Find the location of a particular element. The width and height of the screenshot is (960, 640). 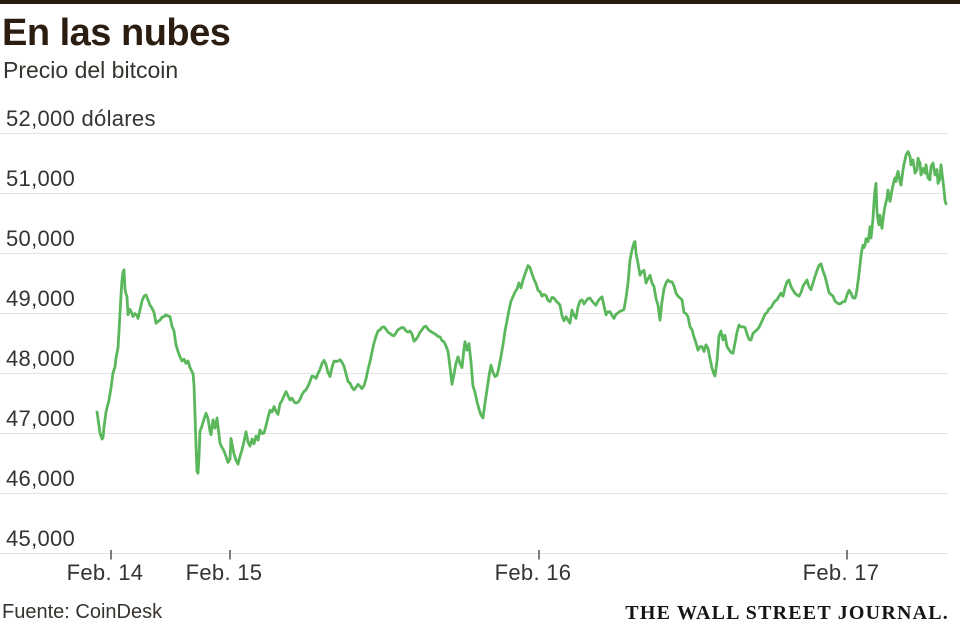

page-title: En las nubes is located at coordinates (116, 33).